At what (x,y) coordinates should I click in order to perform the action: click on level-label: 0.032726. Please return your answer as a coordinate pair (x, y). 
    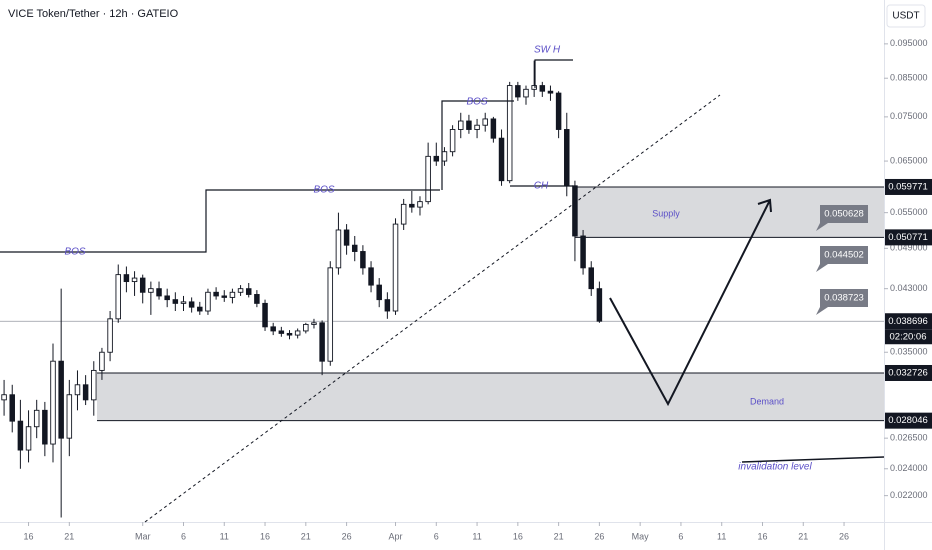
    Looking at the image, I should click on (908, 373).